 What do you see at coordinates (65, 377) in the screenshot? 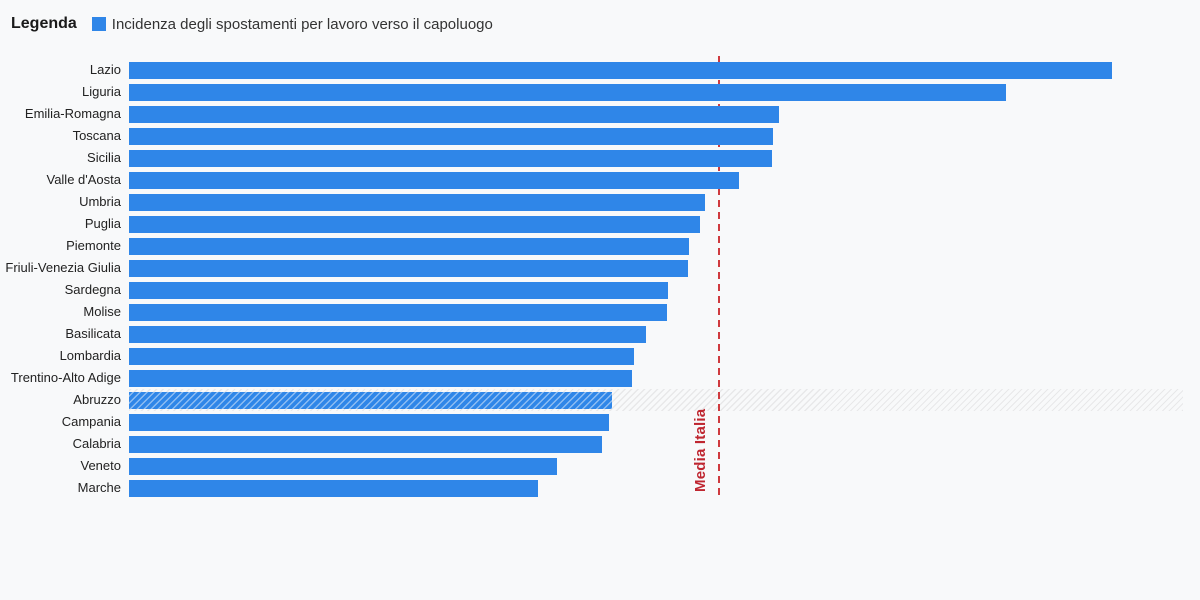
I see `category-label: Trentino-Alto Adige` at bounding box center [65, 377].